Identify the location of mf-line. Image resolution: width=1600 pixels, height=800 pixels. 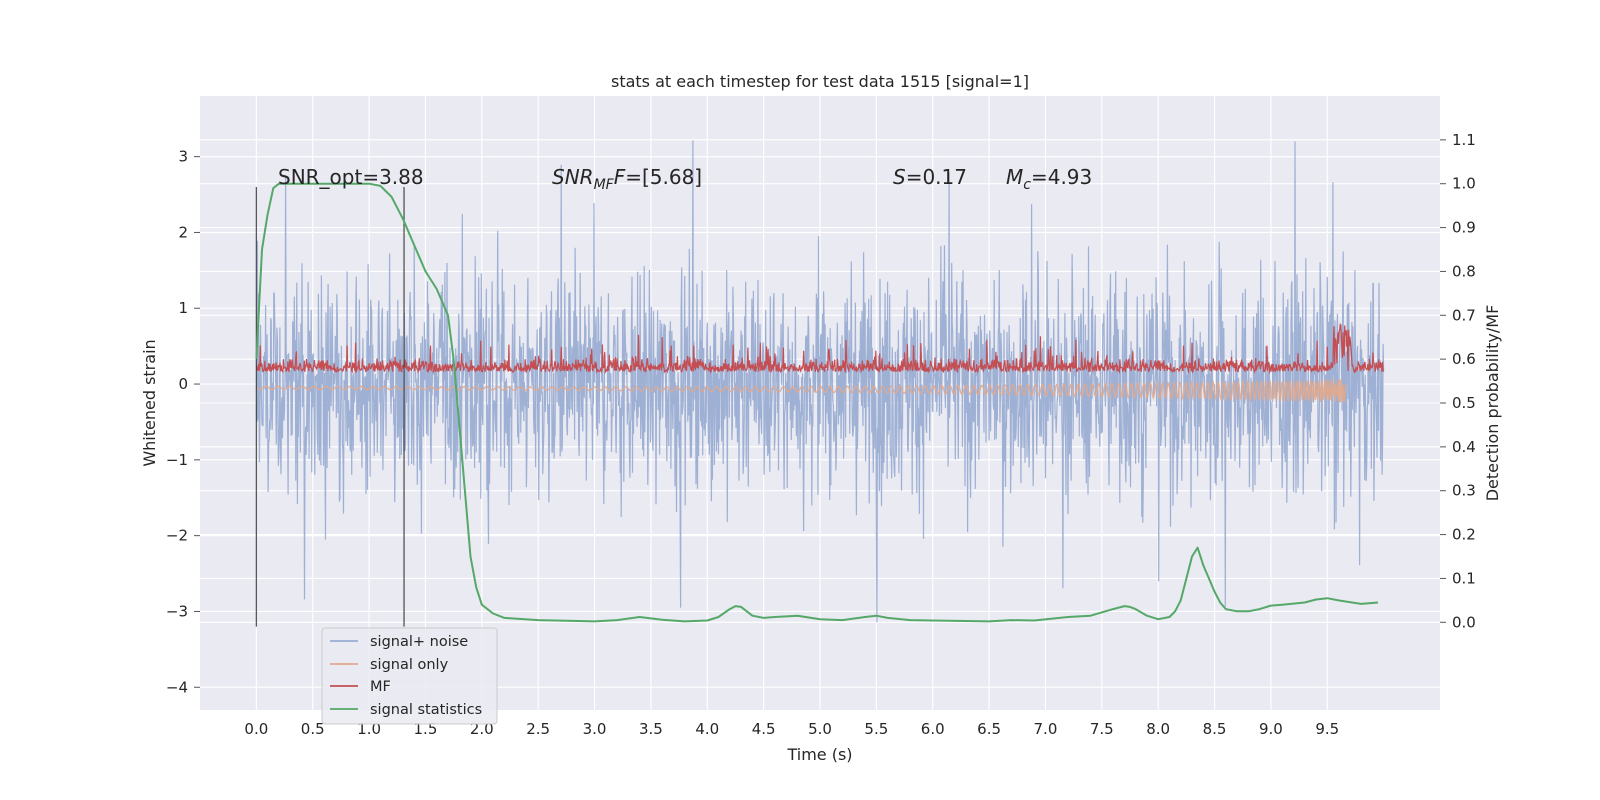
(820, 348).